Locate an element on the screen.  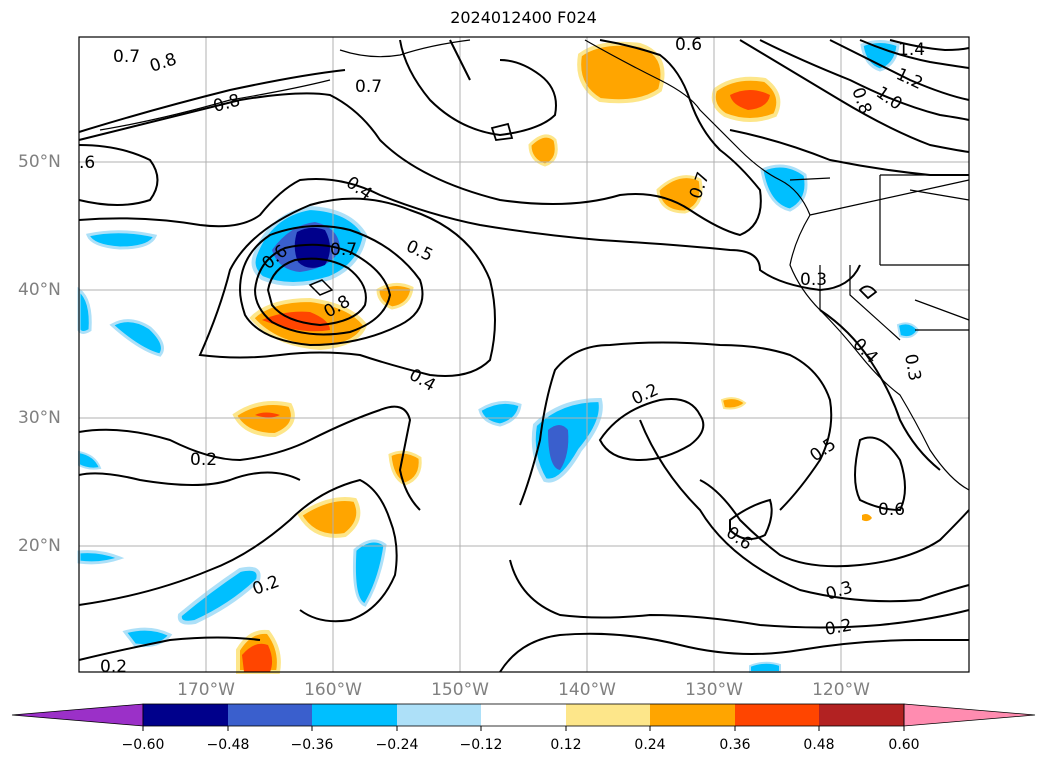
colorbar-tick: −0.60 is located at coordinates (143, 745).